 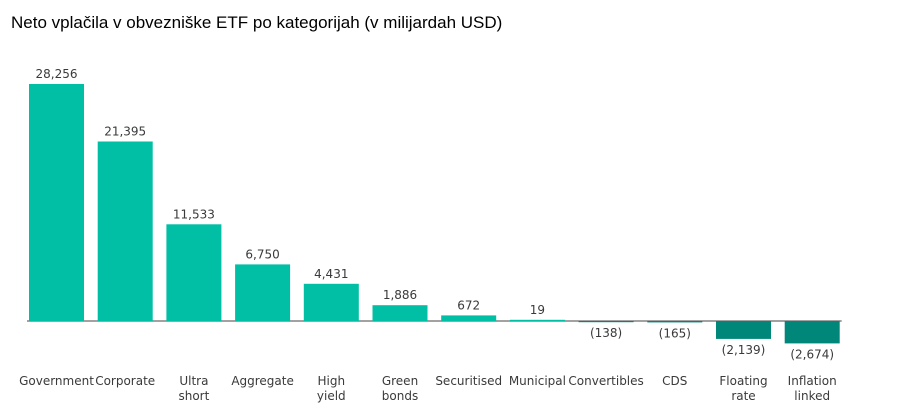 I want to click on bar-securitised, so click(x=469, y=318).